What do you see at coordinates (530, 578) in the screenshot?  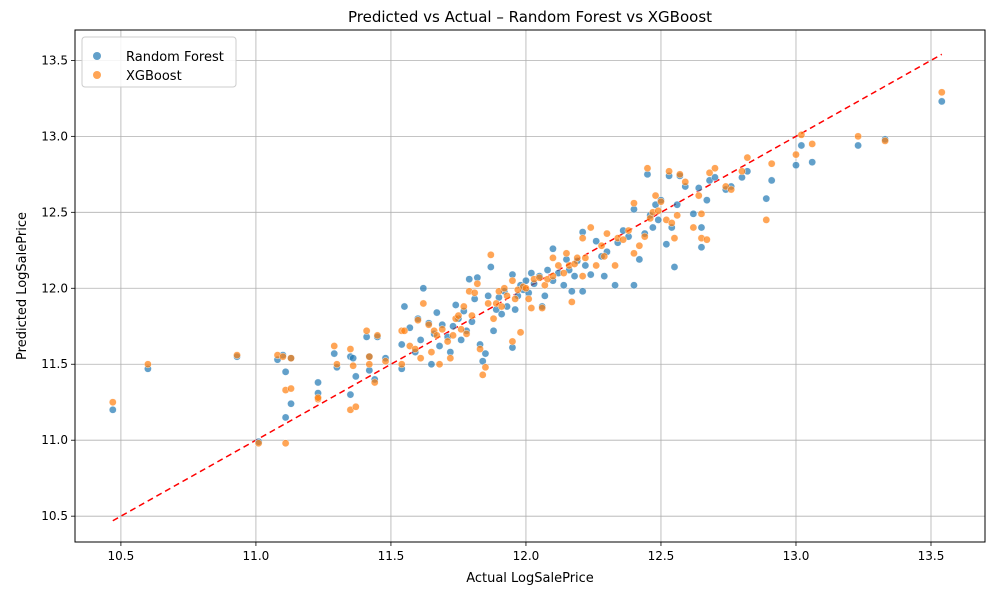 I see `x-axis-label: Actual LogSalePrice` at bounding box center [530, 578].